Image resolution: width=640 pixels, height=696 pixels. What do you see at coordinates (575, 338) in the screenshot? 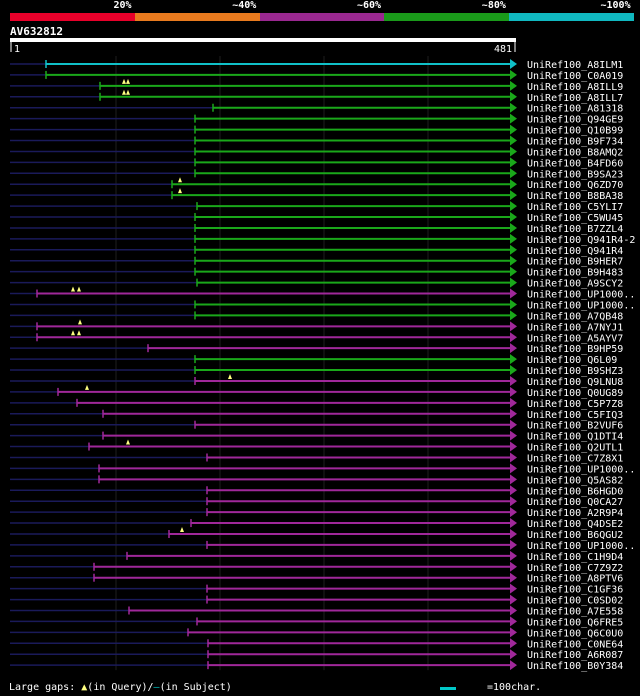
I see `hit-label: UniRef100_A5AYV7` at bounding box center [575, 338].